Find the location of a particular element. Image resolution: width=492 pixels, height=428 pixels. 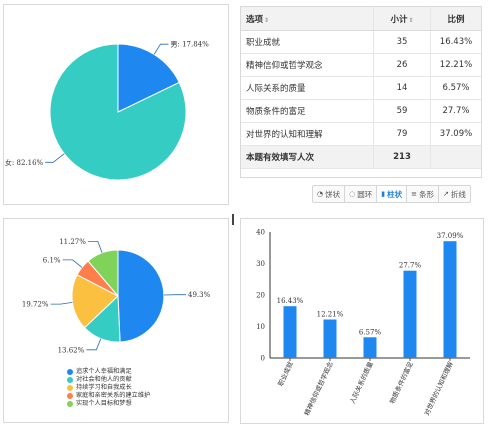

table-header-row: 选项⇕ 小计⇕ 比例 is located at coordinates (361, 19).